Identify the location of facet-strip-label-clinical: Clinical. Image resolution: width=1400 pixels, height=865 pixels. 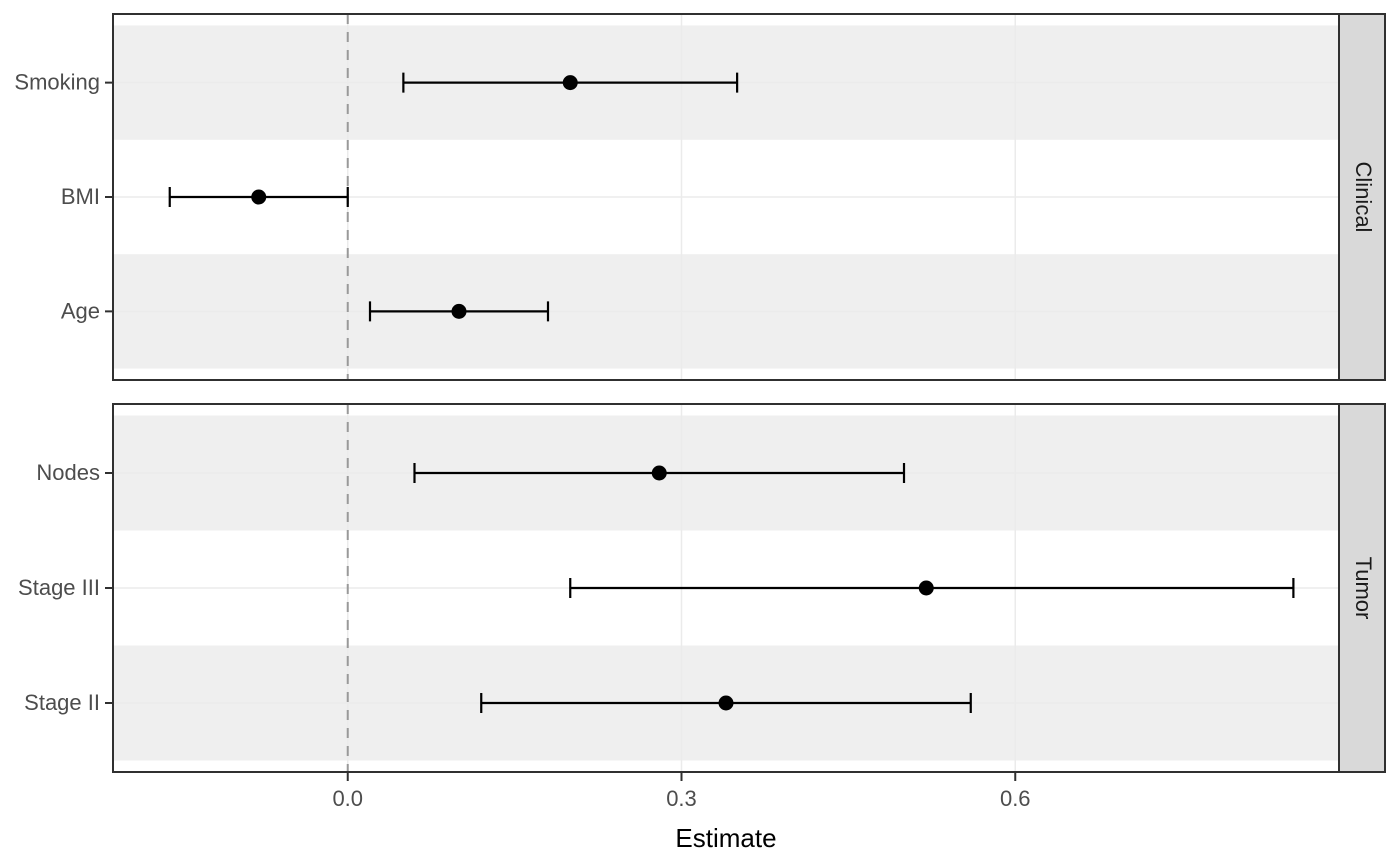
(1363, 197).